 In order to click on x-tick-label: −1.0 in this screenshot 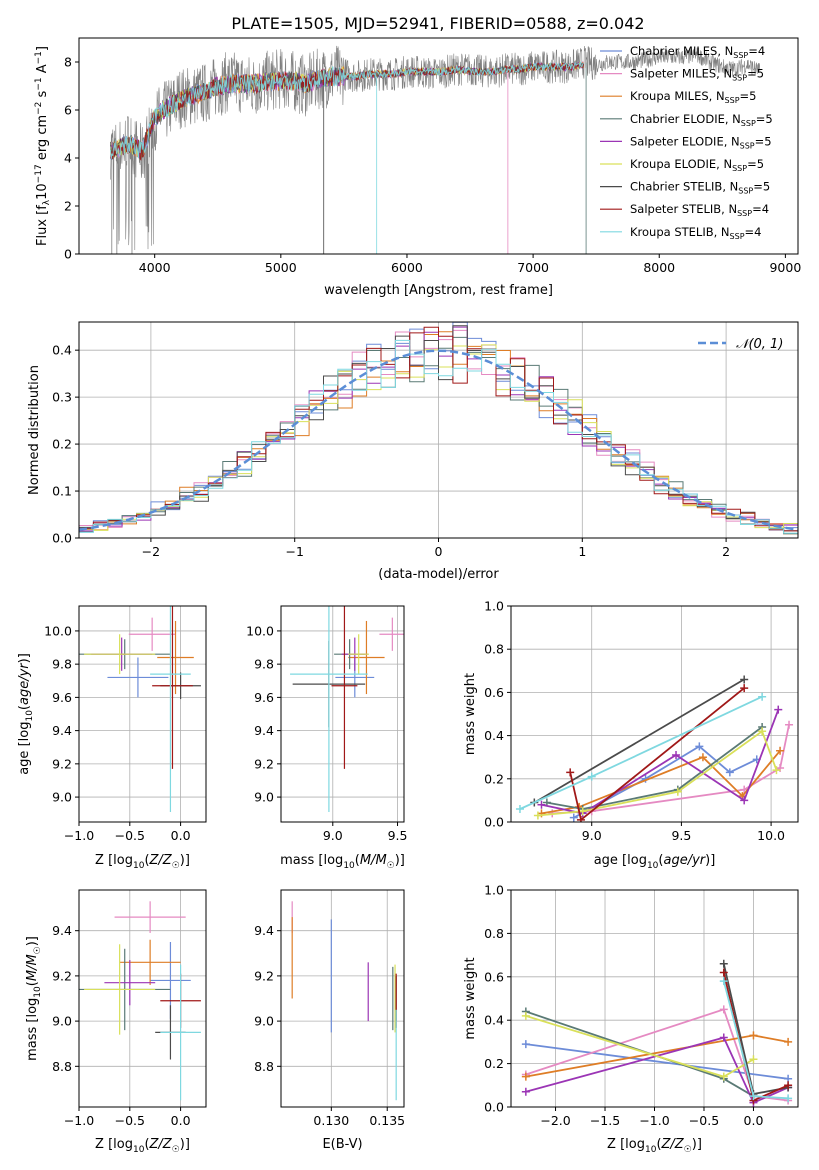, I will do `click(79, 1120)`.